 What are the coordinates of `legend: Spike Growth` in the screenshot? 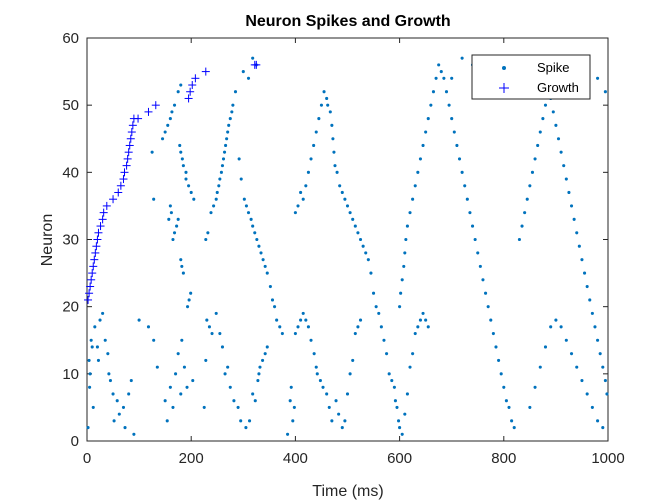 It's located at (531, 77).